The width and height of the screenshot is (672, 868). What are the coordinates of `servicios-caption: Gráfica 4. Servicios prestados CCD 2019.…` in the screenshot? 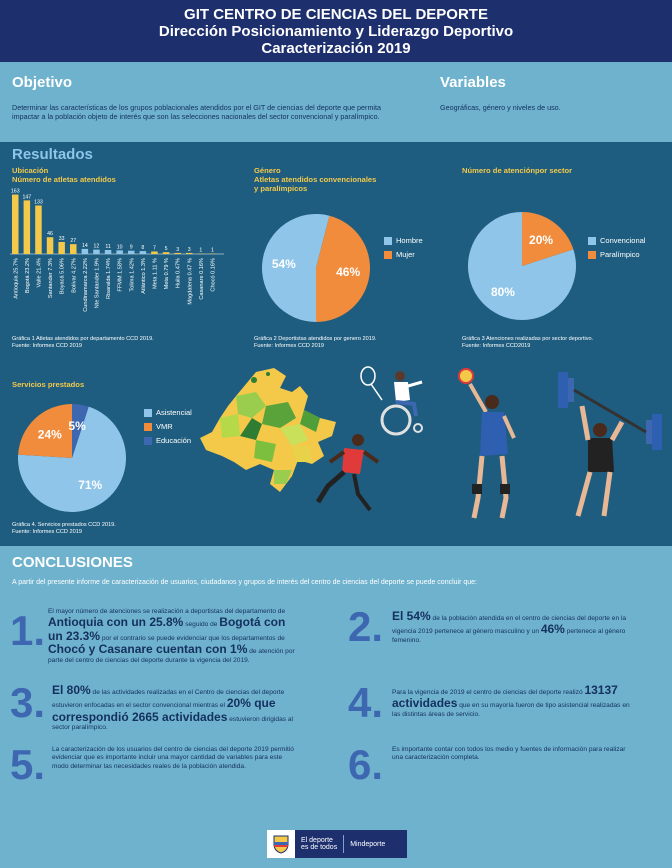 It's located at (64, 529).